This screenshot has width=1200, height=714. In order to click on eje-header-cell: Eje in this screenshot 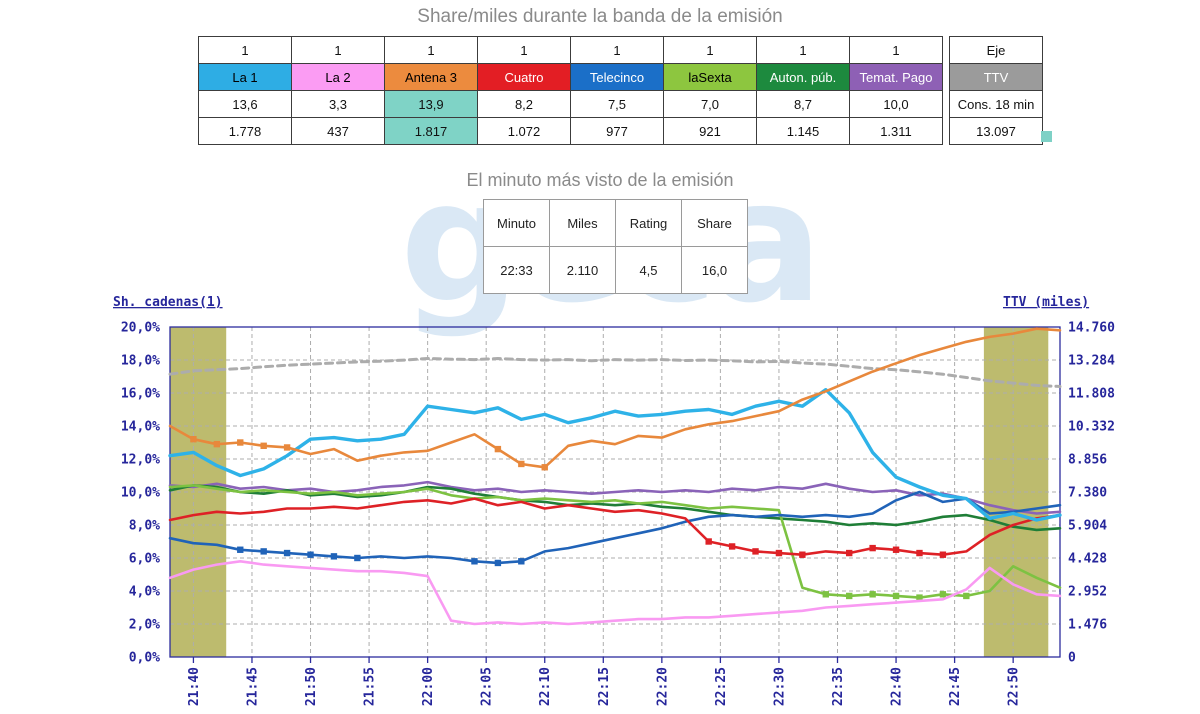, I will do `click(996, 50)`.